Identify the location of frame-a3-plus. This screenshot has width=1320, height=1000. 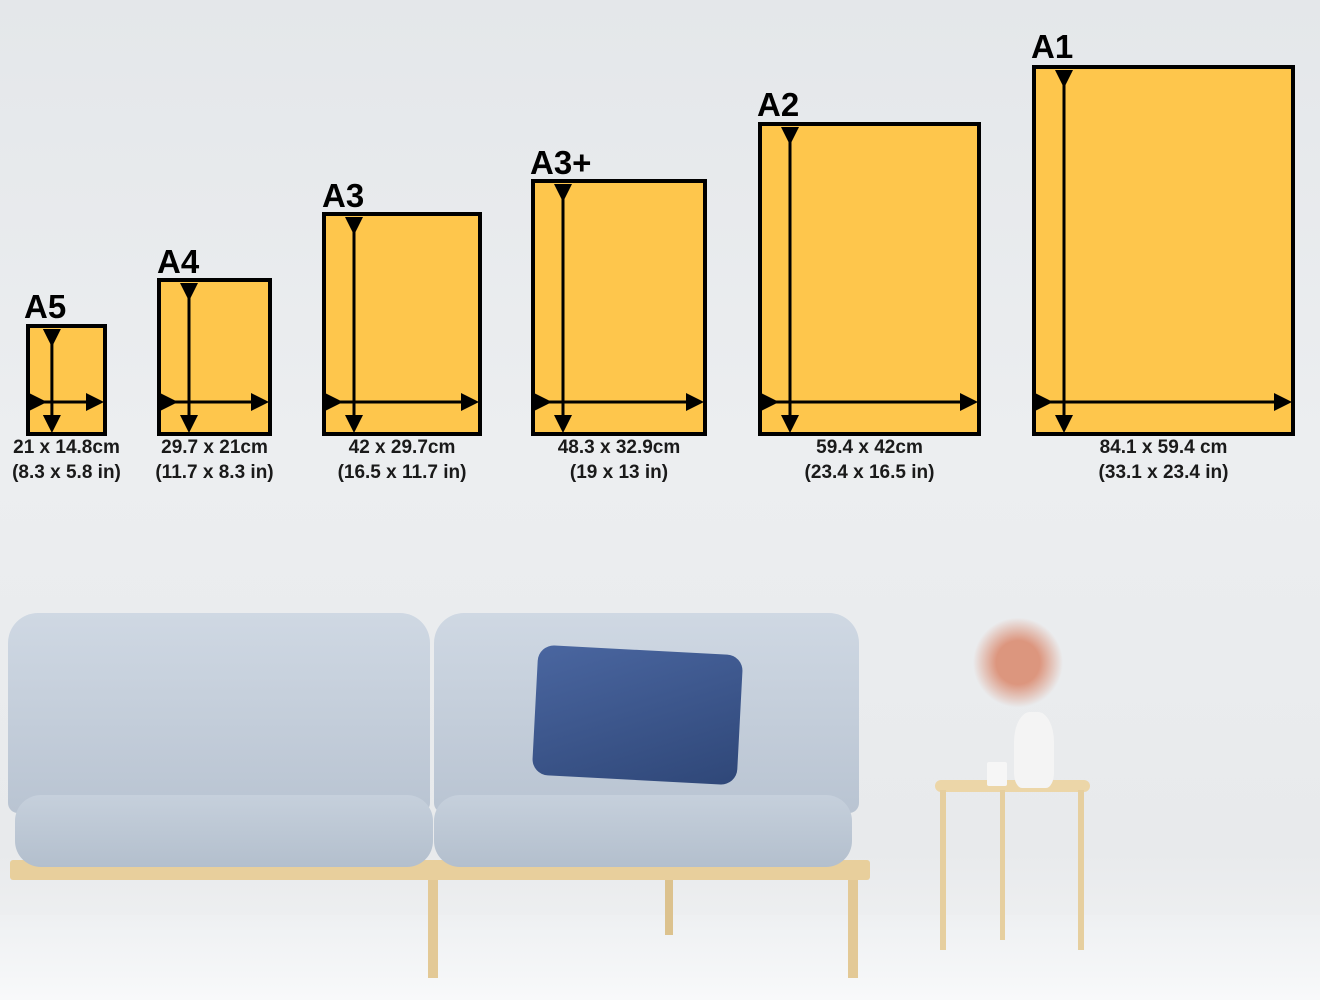
(619, 307).